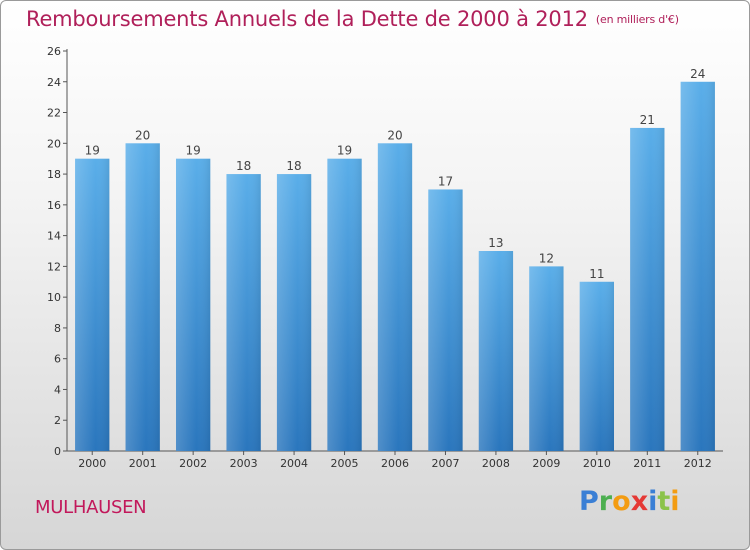  What do you see at coordinates (495, 243) in the screenshot?
I see `data-label: 13` at bounding box center [495, 243].